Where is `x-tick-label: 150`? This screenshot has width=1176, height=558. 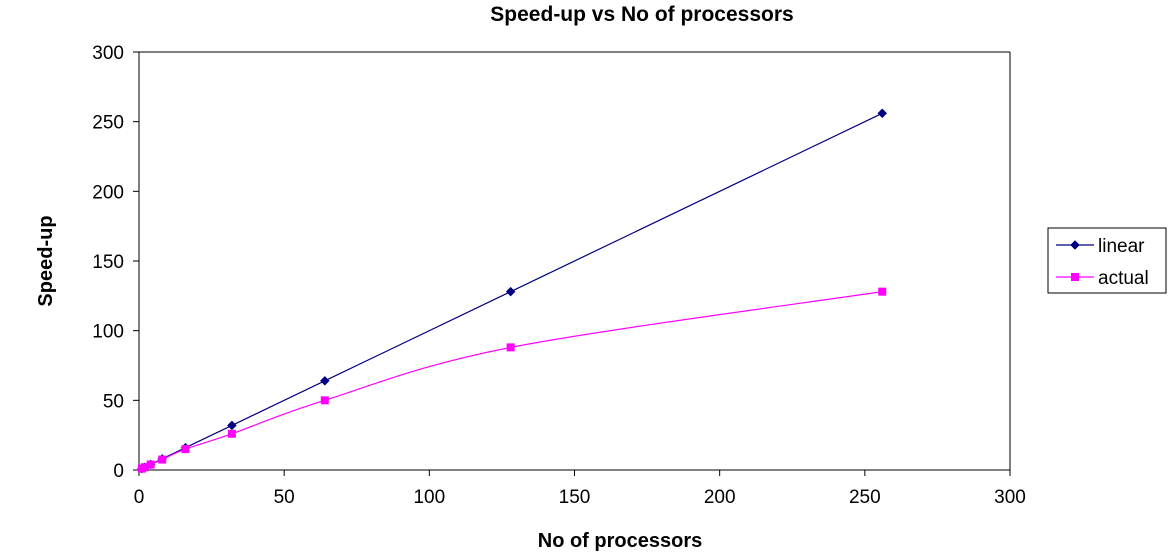 x-tick-label: 150 is located at coordinates (575, 497).